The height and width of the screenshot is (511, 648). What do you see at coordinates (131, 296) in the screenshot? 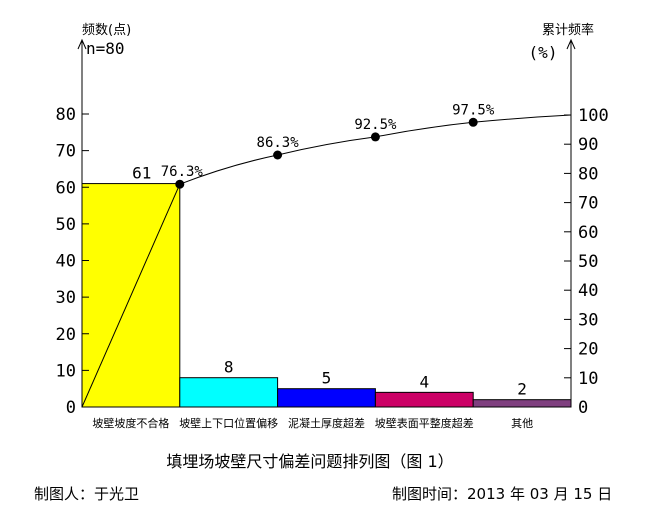
I see `cumulative-line-start` at bounding box center [131, 296].